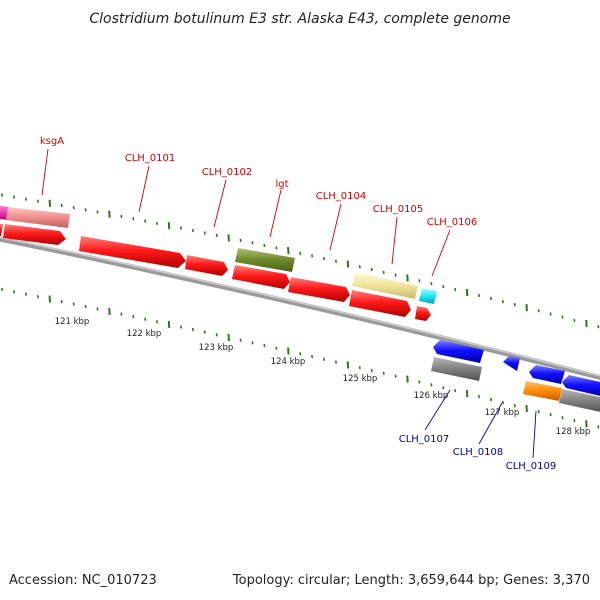 The height and width of the screenshot is (600, 600). What do you see at coordinates (72, 322) in the screenshot?
I see `kbp-label: 121 kbp` at bounding box center [72, 322].